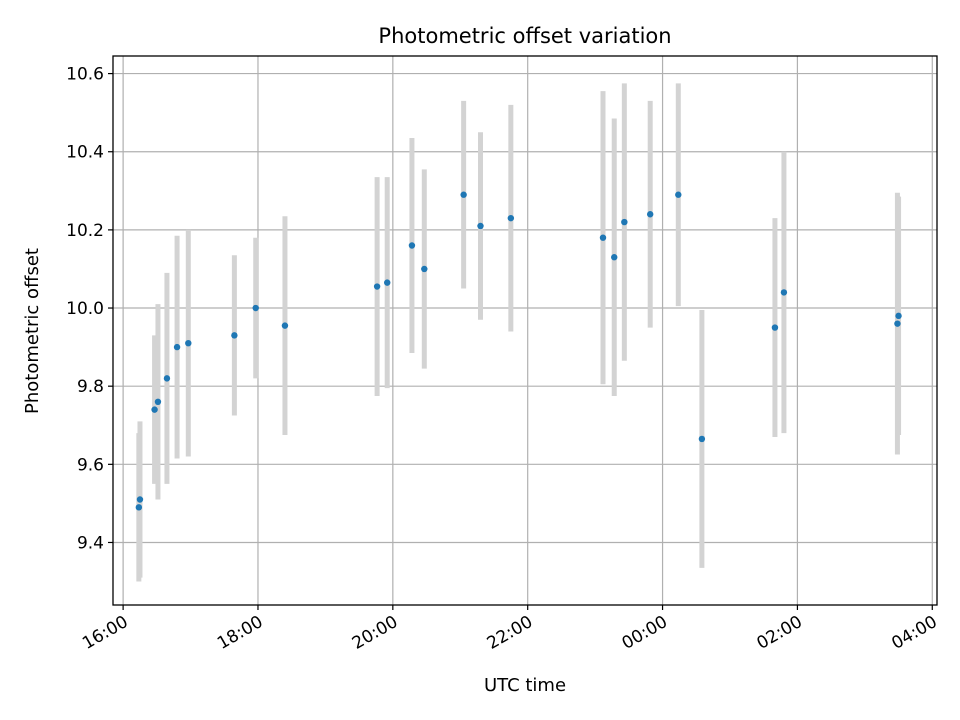 The height and width of the screenshot is (720, 960). I want to click on x-tick-label: 04:00, so click(914, 633).